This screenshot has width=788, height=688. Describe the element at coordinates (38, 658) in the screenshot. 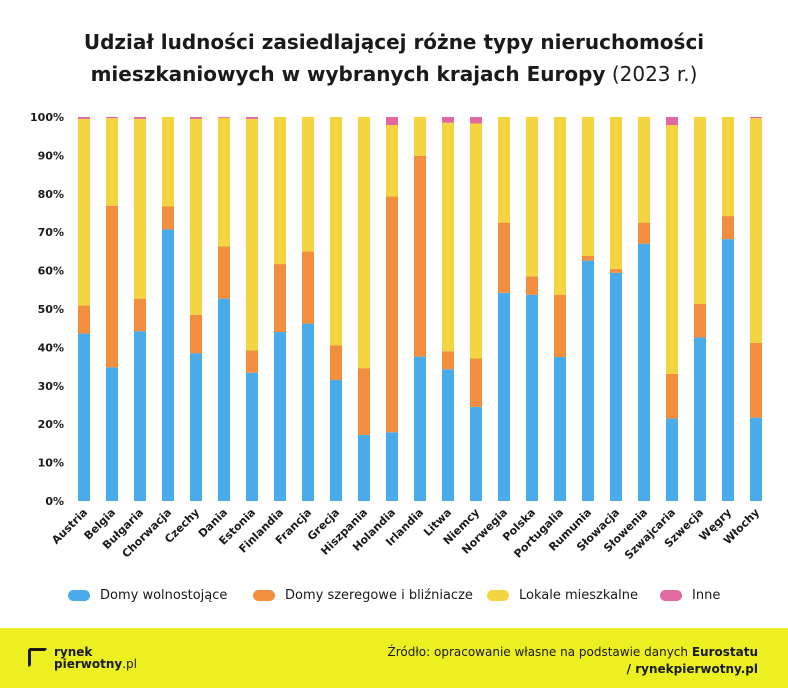

I see `logo-mark-icon` at that location.